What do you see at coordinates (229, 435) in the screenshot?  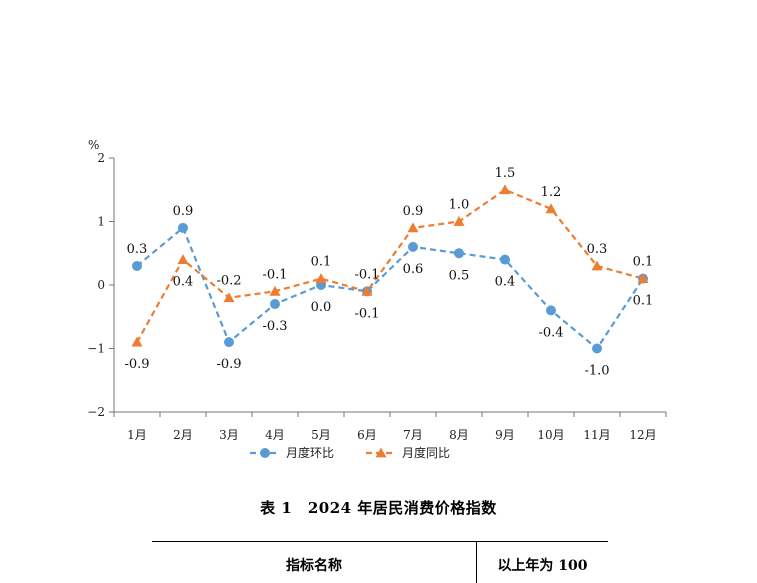 I see `x-tick-label: 3月` at bounding box center [229, 435].